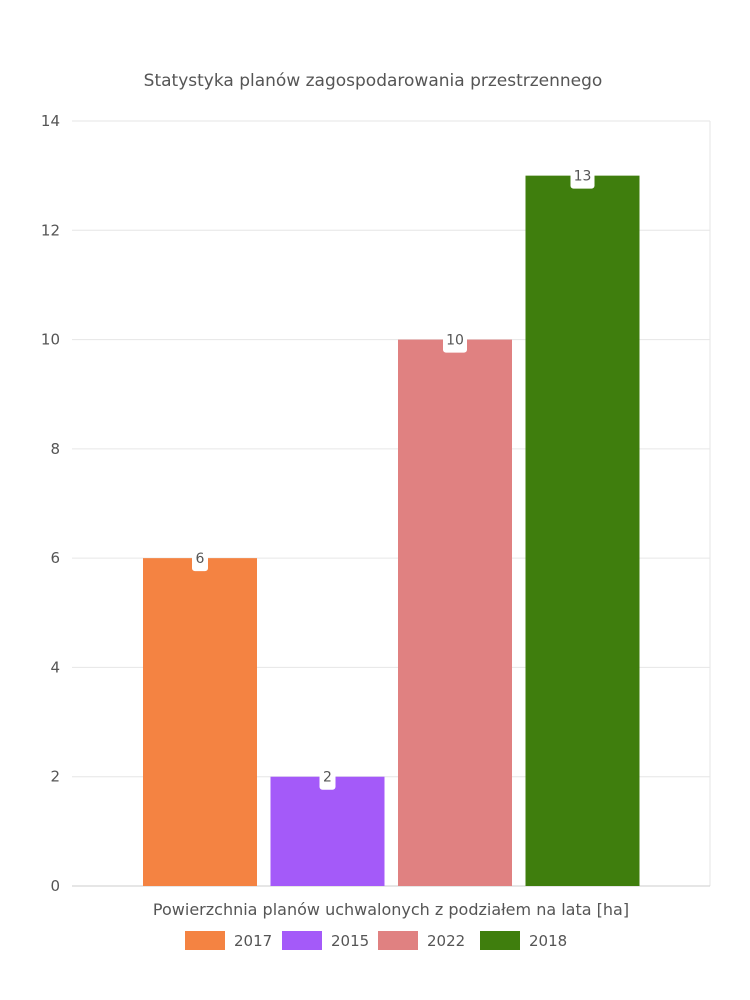 This screenshot has width=750, height=1000. I want to click on data-label-2015: 2, so click(327, 778).